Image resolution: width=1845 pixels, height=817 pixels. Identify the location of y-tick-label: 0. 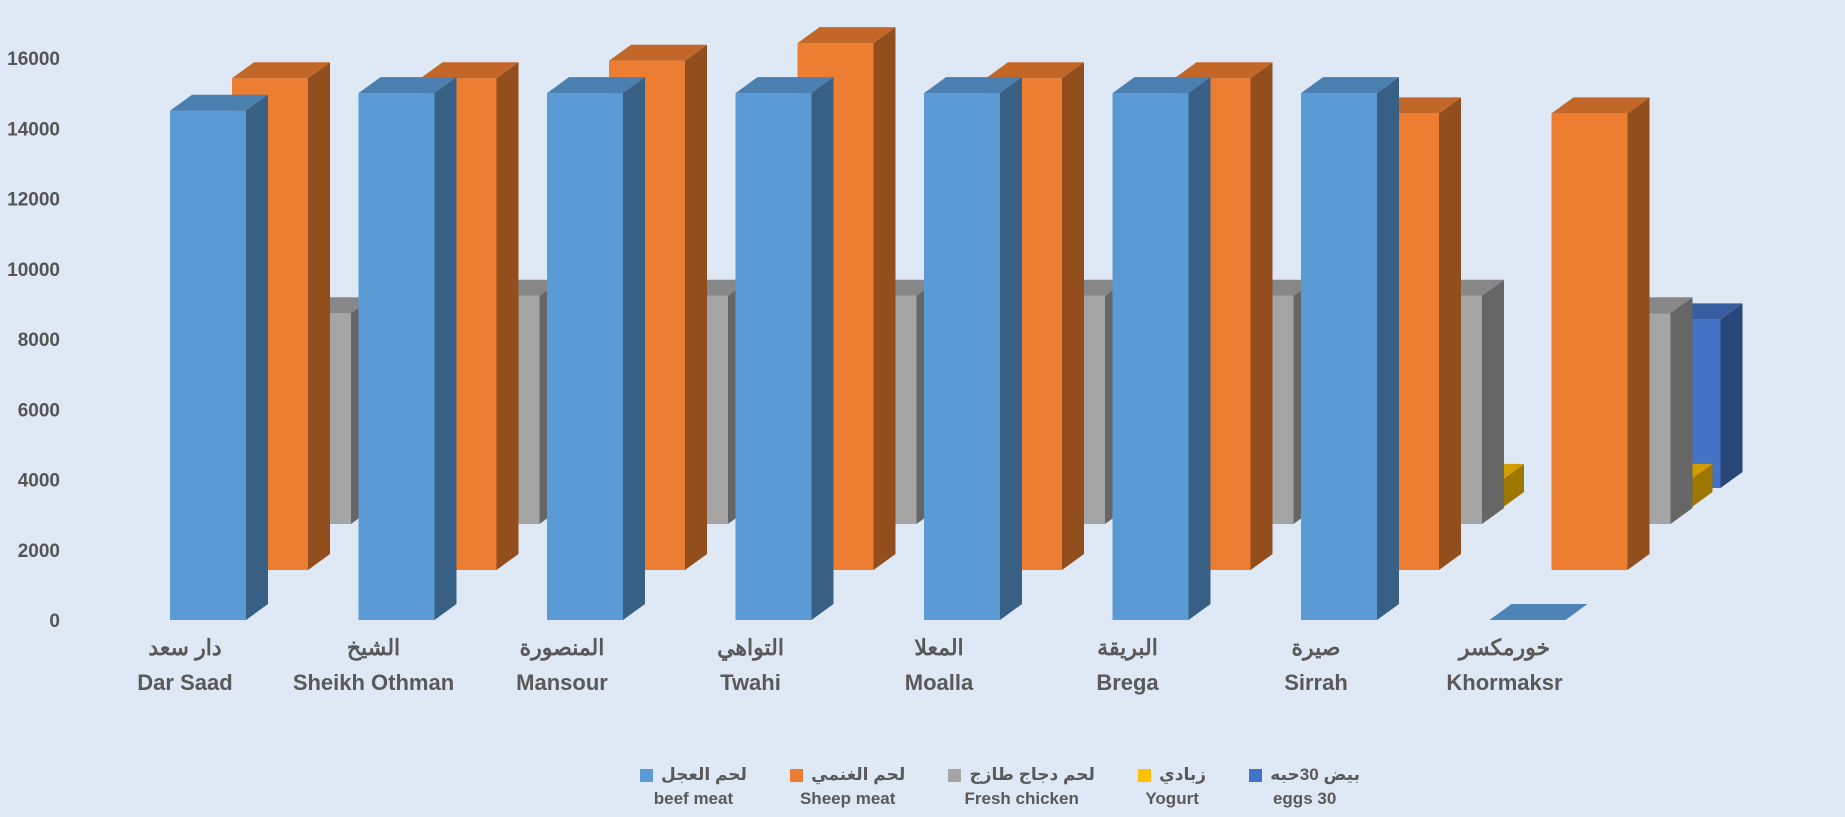
(54, 621).